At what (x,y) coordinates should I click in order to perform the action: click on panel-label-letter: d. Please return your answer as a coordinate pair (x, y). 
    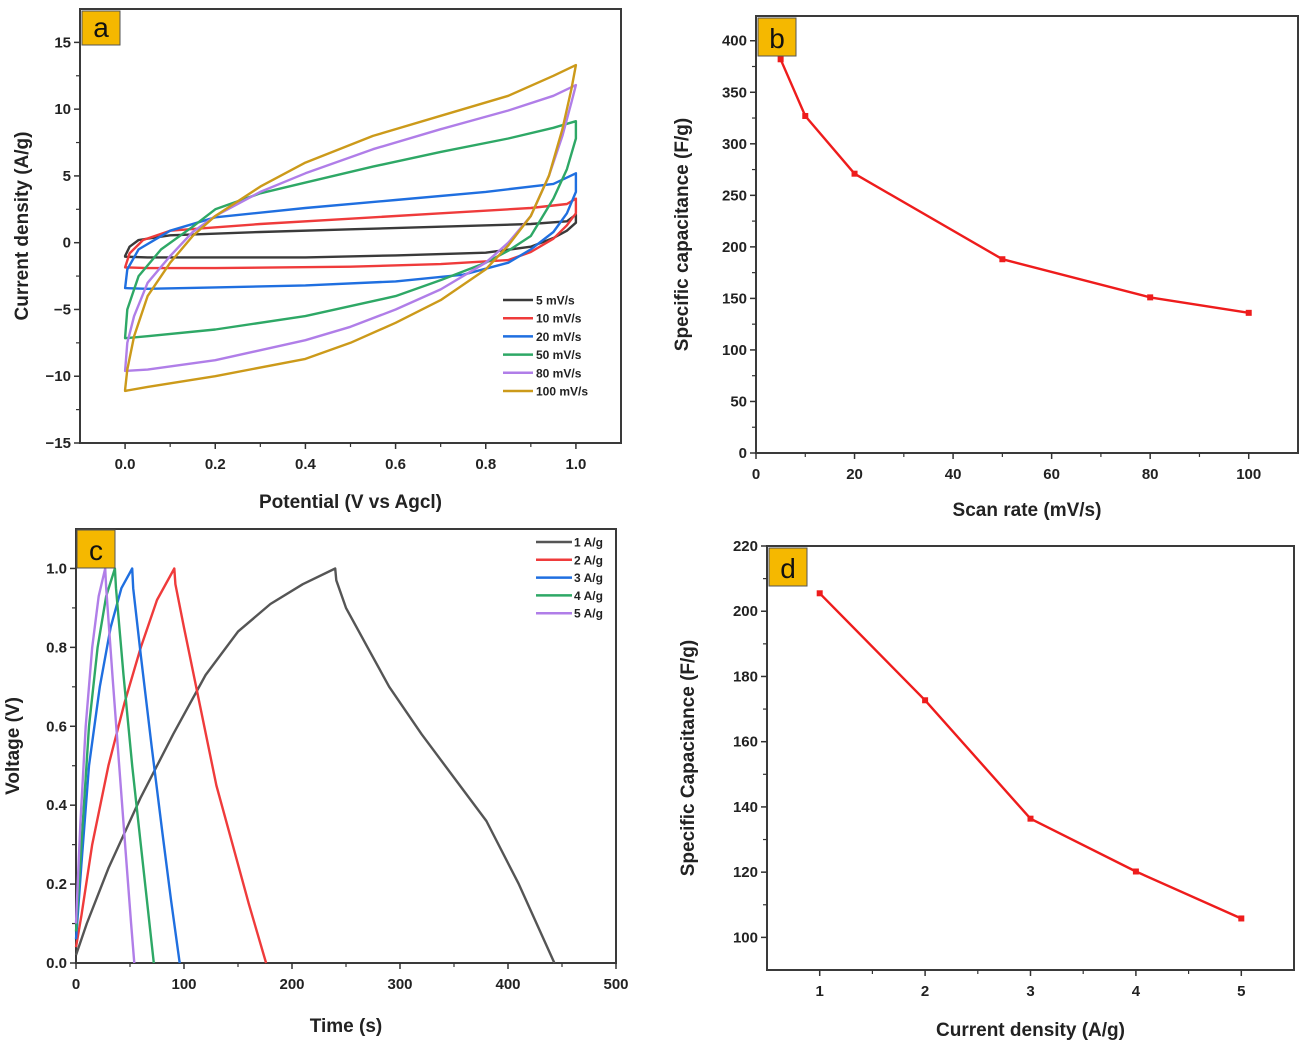
    Looking at the image, I should click on (788, 568).